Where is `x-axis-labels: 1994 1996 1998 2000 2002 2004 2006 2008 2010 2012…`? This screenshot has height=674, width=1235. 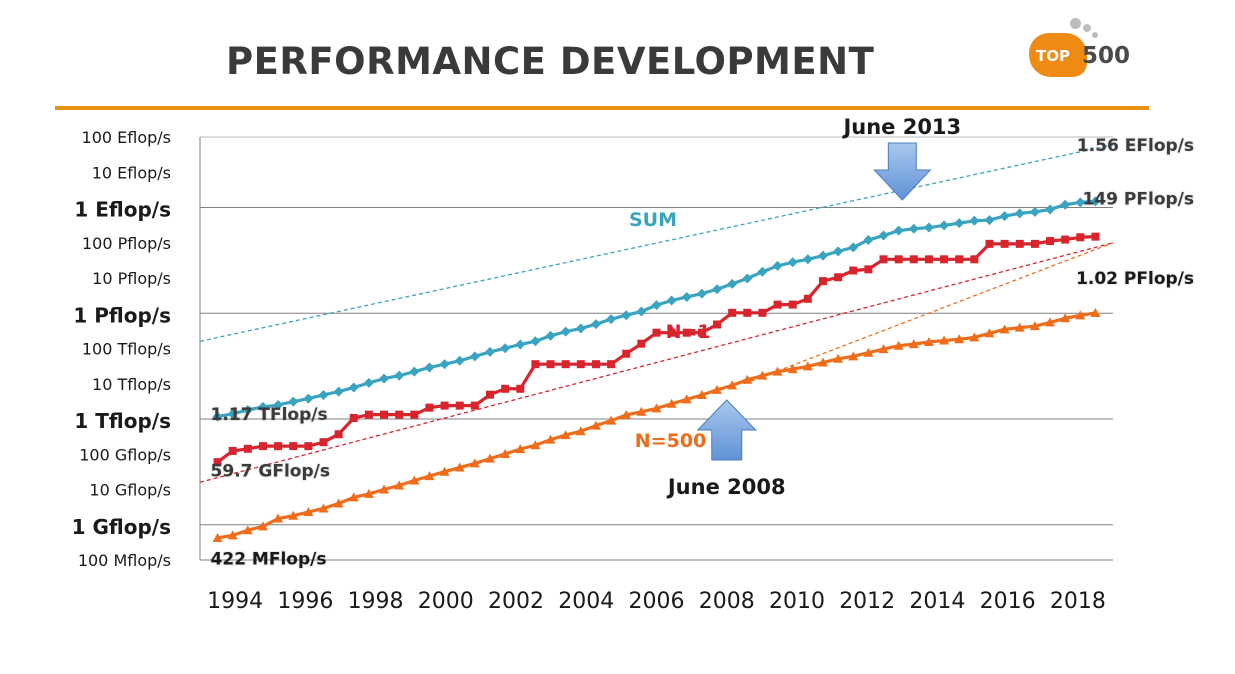
x-axis-labels: 1994 1996 1998 2000 2002 2004 2006 2008 2010 2012… is located at coordinates (656, 601).